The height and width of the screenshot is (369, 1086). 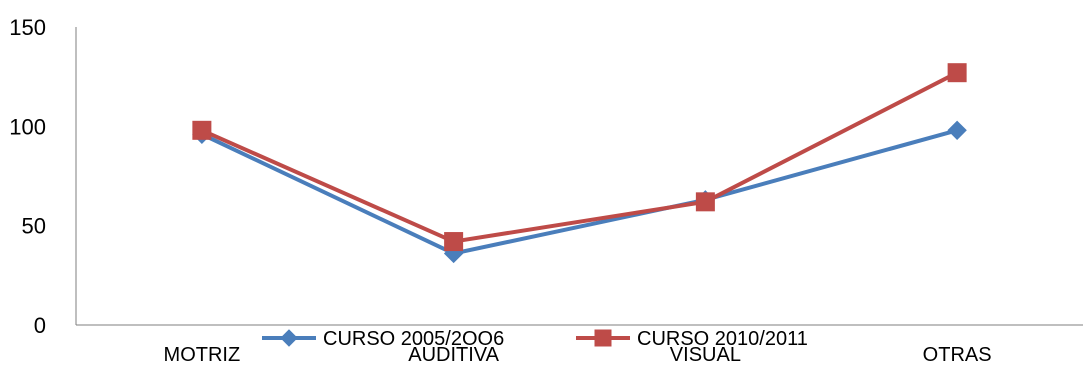 I want to click on series-2-point-auditiva, so click(x=454, y=242).